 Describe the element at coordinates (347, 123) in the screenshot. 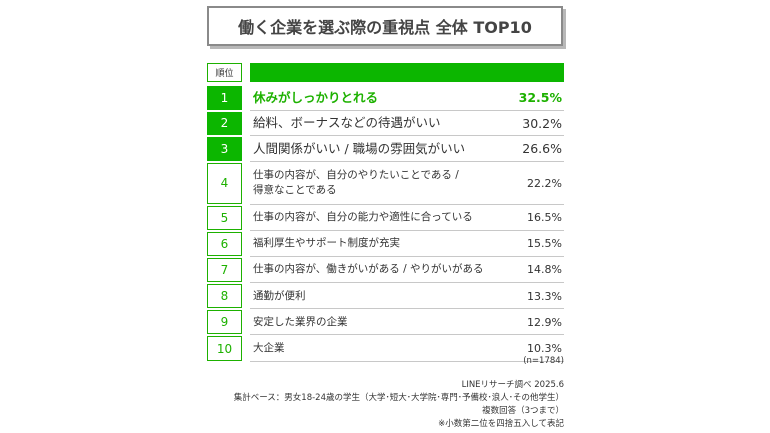

I see `item-label: 給料、ボーナスなどの待遇がいい` at that location.